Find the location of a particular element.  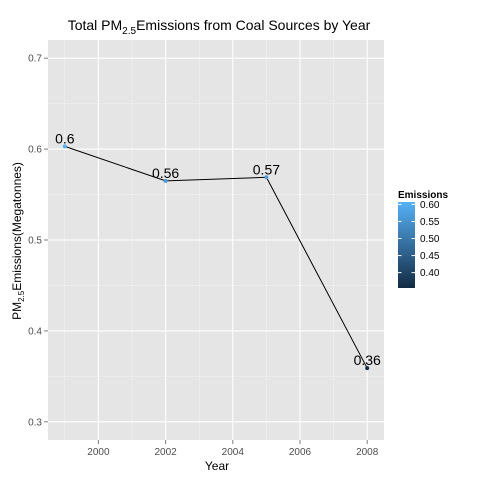

color-legend: Emissions 0.40 0.45 0.50 0.55 0.60 is located at coordinates (423, 239).